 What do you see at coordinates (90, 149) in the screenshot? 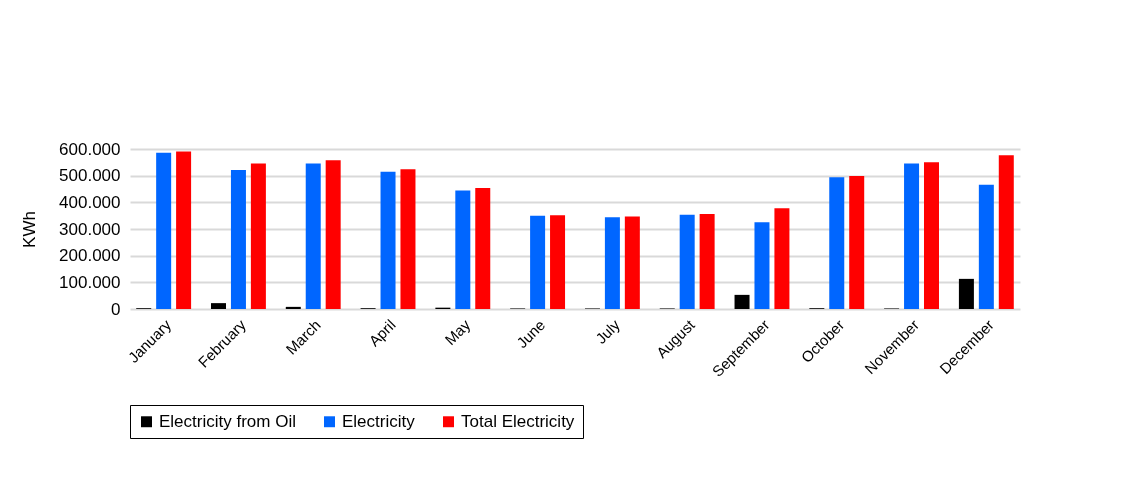
I see `y-tick-label: 600.000` at bounding box center [90, 149].